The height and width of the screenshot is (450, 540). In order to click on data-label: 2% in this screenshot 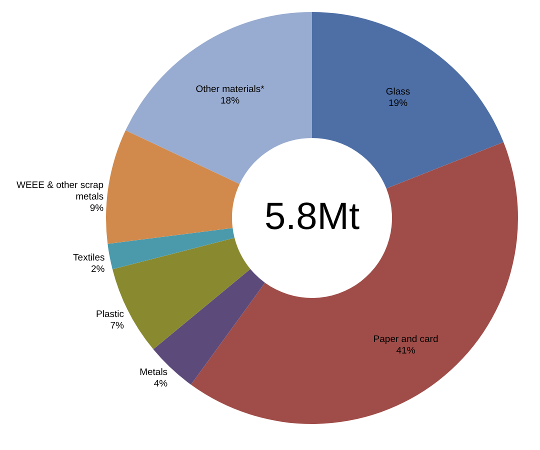, I will do `click(98, 270)`.